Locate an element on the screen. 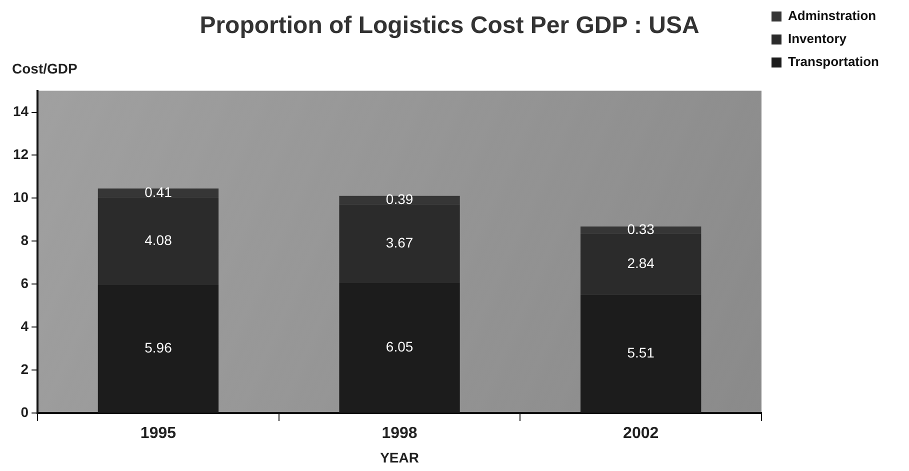 The width and height of the screenshot is (909, 471). legend-label: Transportation is located at coordinates (834, 62).